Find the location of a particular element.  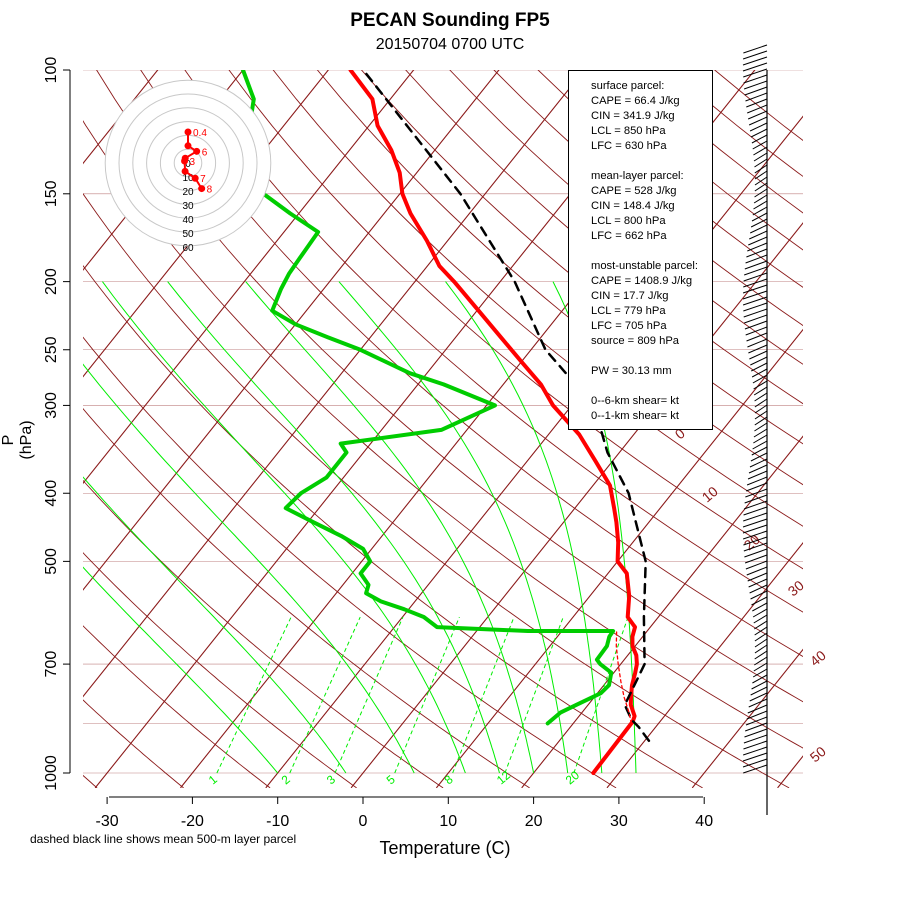

surface-lfc: LFC = 630 hPa is located at coordinates (629, 146).